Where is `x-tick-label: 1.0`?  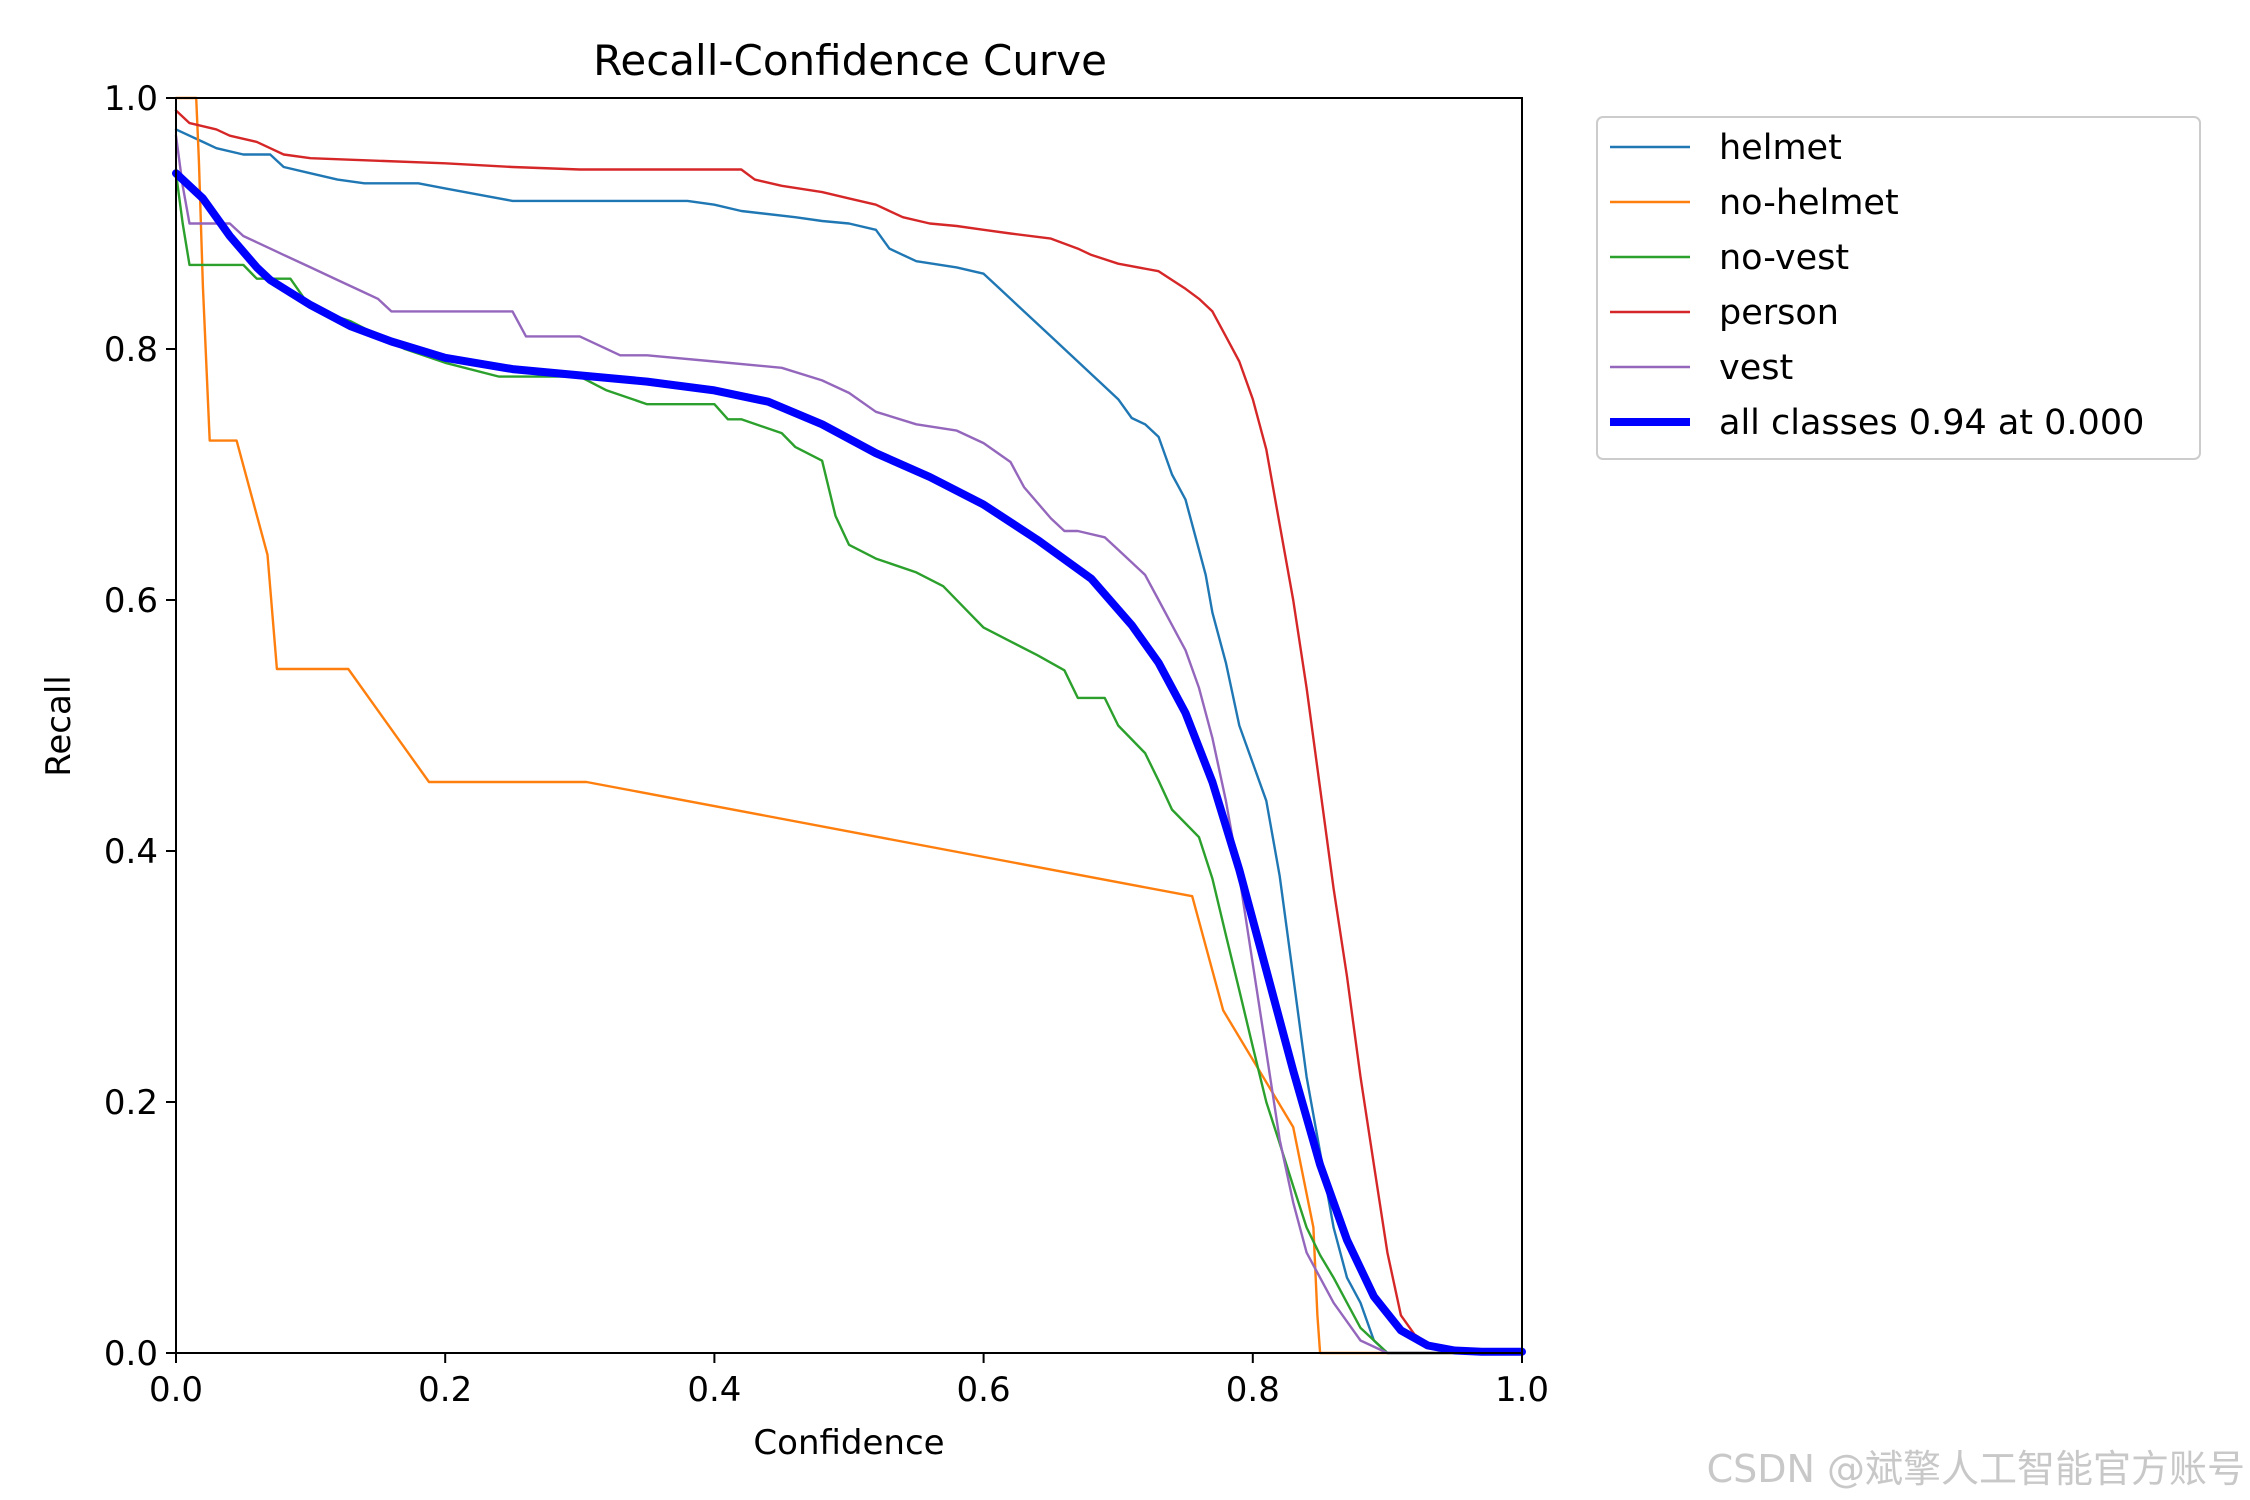
x-tick-label: 1.0 is located at coordinates (1522, 1390).